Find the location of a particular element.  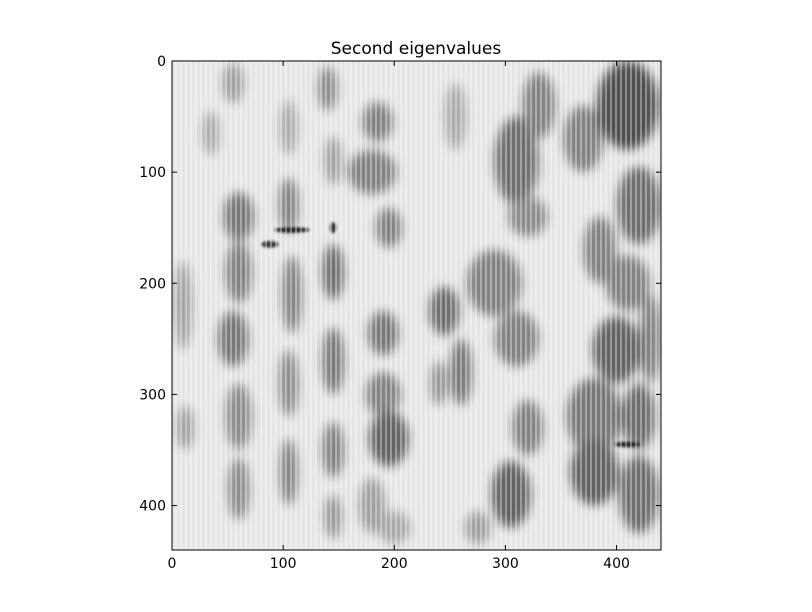

y-tick-label-2: 200 is located at coordinates (152, 284).